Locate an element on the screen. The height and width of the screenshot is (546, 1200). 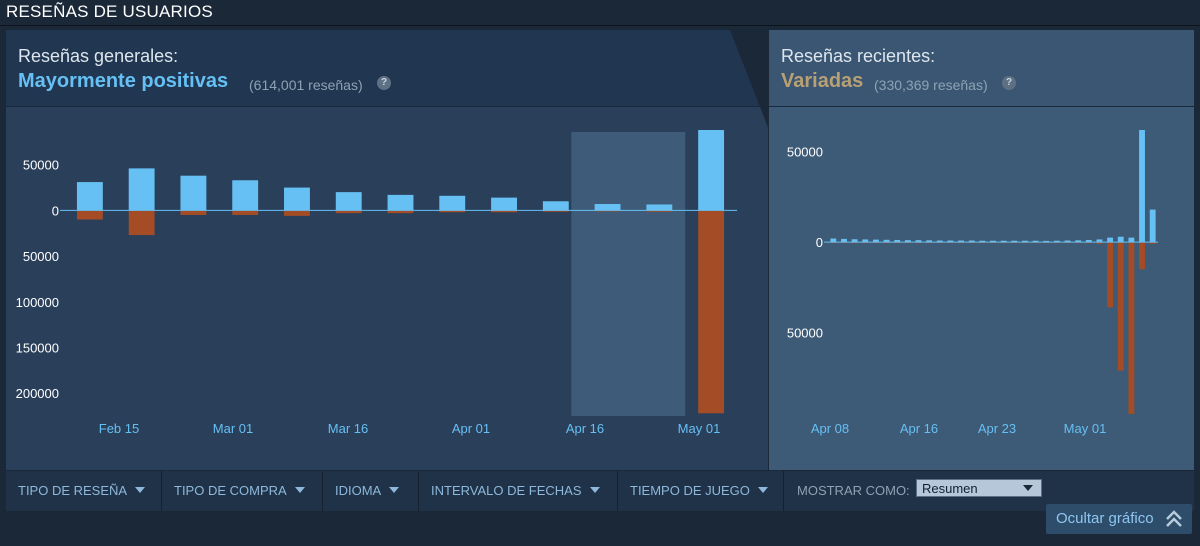
filter-language: IDIOMA is located at coordinates (371, 491).